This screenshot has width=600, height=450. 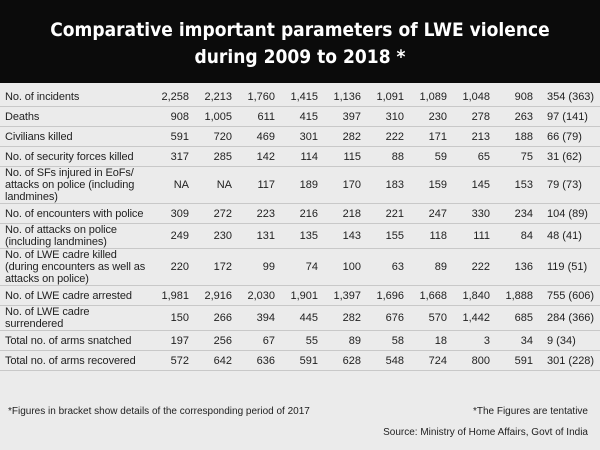 I want to click on table-cell: 720, so click(x=214, y=136).